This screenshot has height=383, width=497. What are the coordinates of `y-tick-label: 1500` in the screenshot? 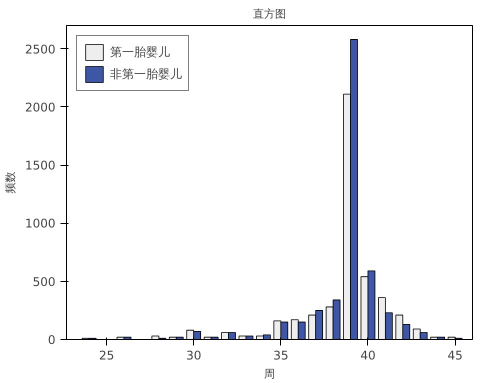 It's located at (40, 165).